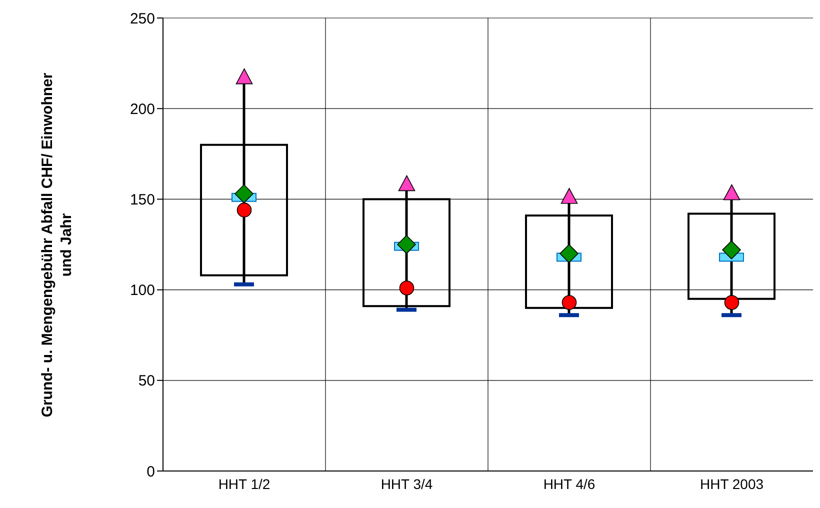 Image resolution: width=820 pixels, height=508 pixels. What do you see at coordinates (406, 484) in the screenshot?
I see `x-tick-label: HHT 3/4` at bounding box center [406, 484].